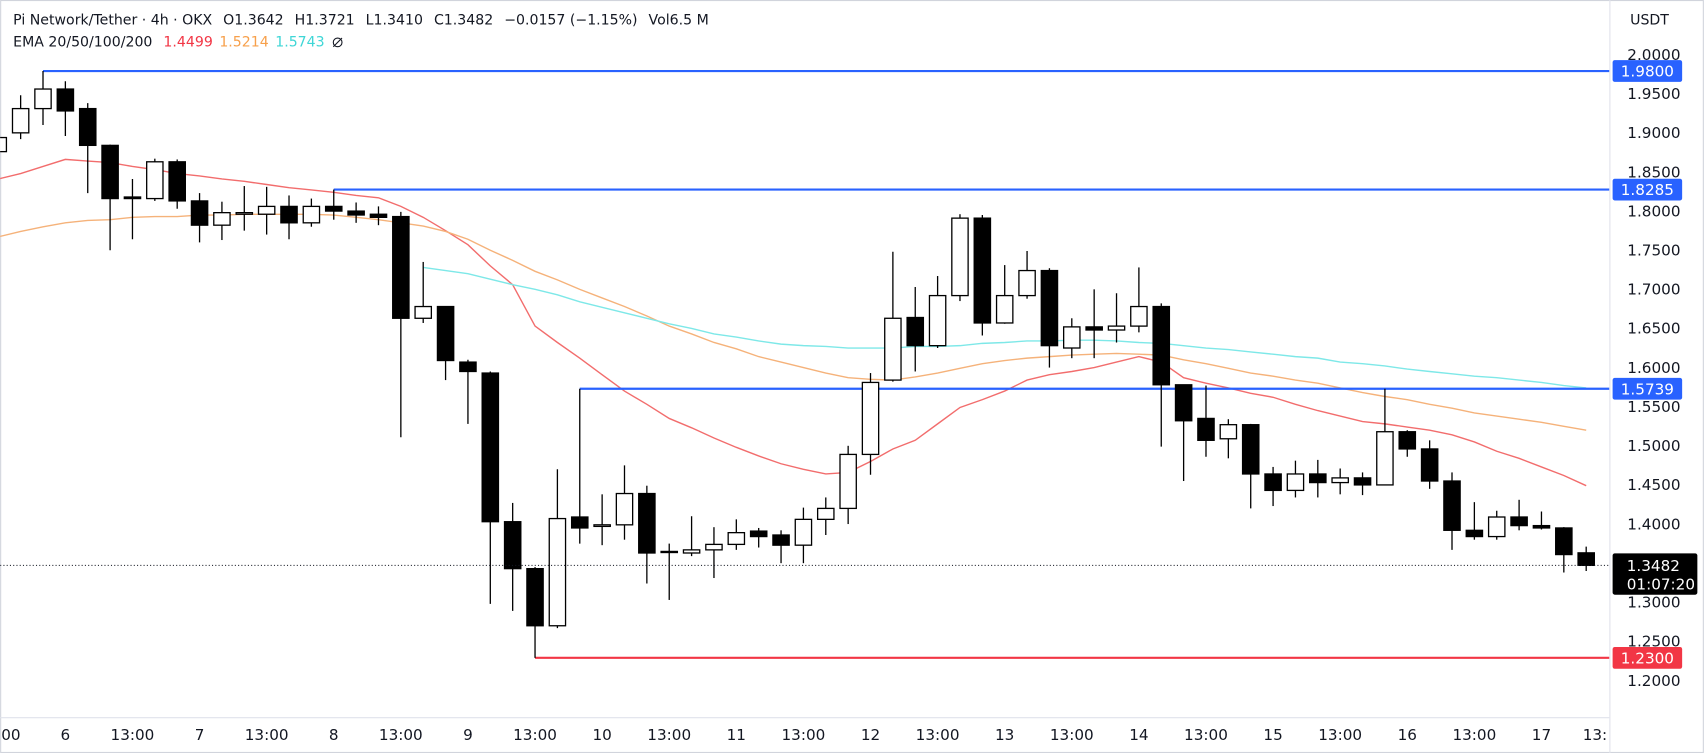  What do you see at coordinates (1005, 327) in the screenshot?
I see `ema-line` at bounding box center [1005, 327].